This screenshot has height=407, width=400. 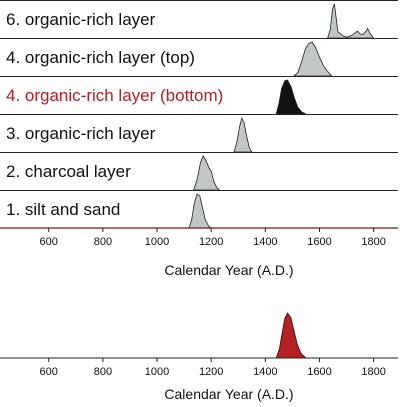 What do you see at coordinates (291, 335) in the screenshot?
I see `modelled-age-density` at bounding box center [291, 335].